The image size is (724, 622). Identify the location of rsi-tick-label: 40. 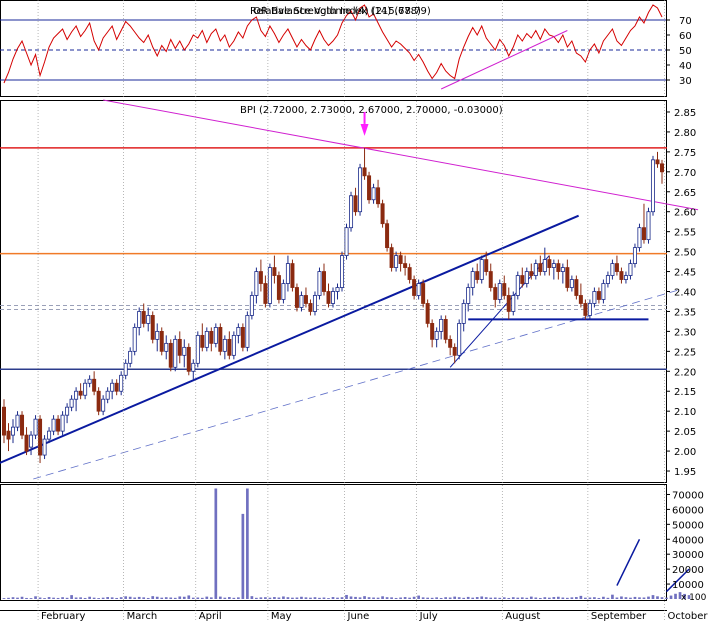
(685, 66).